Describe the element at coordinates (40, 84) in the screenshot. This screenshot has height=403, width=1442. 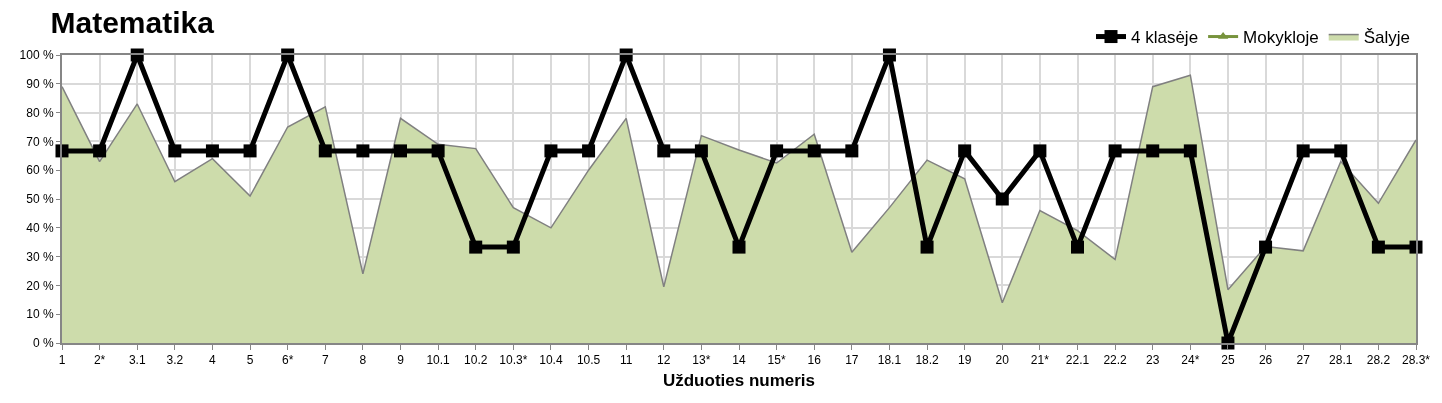
I see `y-tick-label: 90 %` at that location.